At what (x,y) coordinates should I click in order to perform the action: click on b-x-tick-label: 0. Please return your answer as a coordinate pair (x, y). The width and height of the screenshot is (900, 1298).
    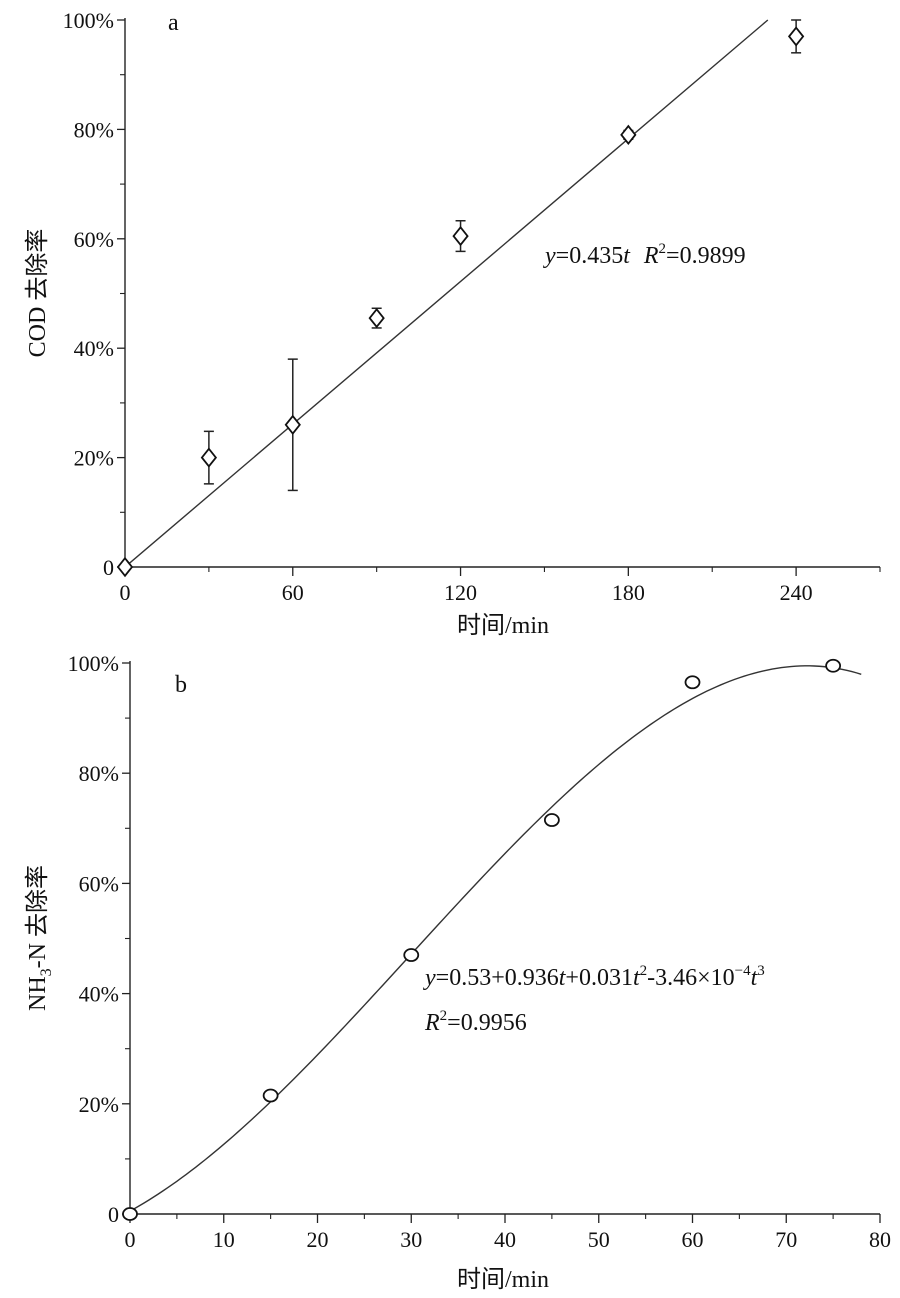
    Looking at the image, I should click on (130, 1239).